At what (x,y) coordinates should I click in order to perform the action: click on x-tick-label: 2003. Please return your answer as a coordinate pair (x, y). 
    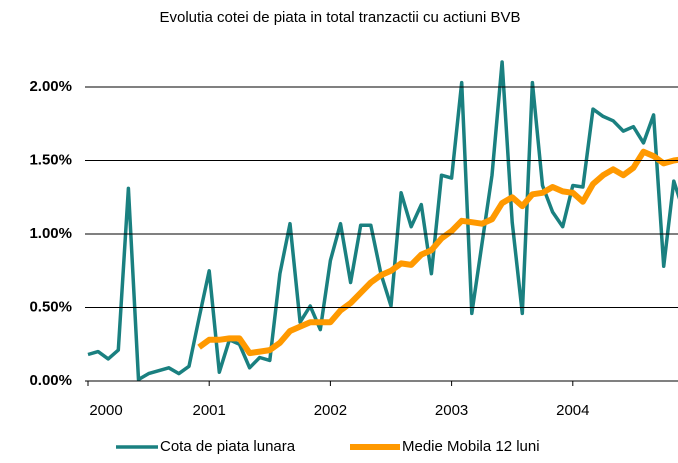
    Looking at the image, I should click on (451, 410).